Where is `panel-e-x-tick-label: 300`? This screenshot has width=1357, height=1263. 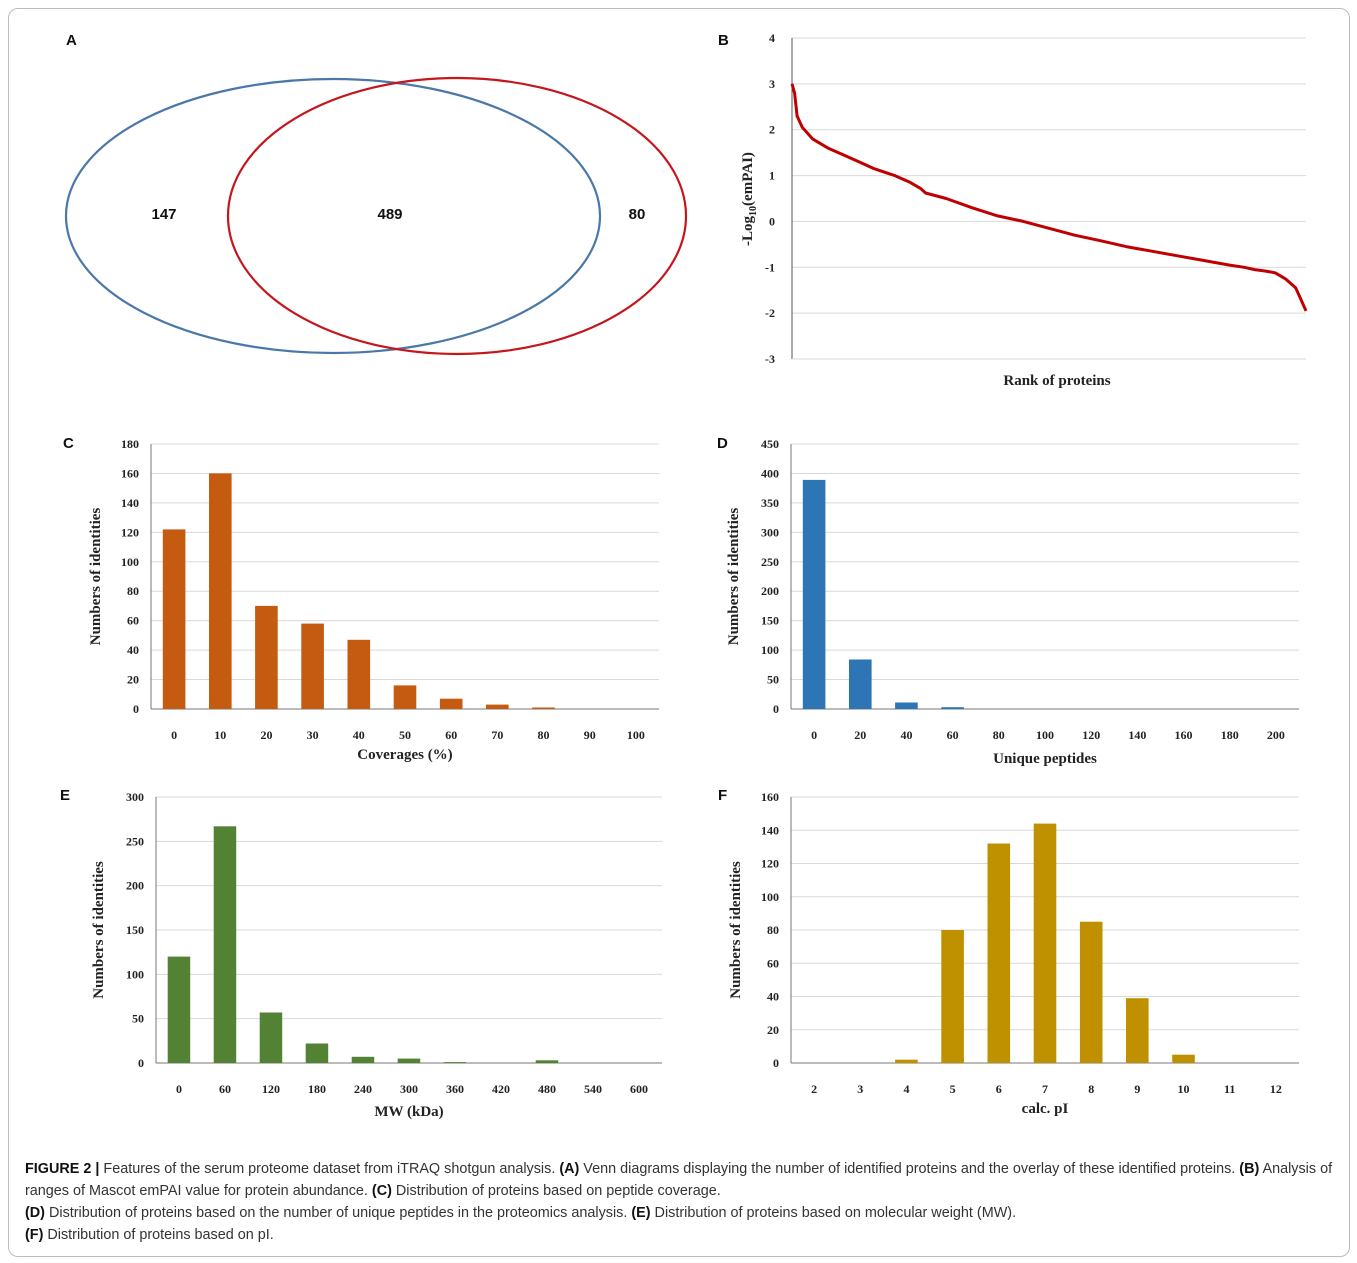 panel-e-x-tick-label: 300 is located at coordinates (409, 1089).